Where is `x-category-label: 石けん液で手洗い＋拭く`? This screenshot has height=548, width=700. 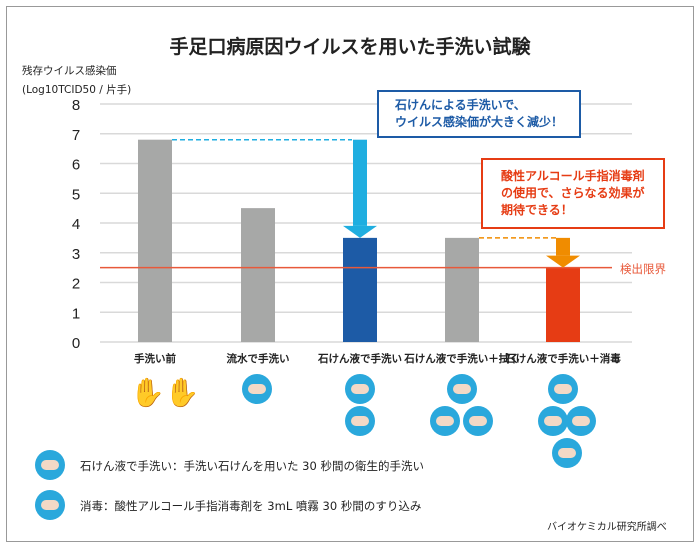 x-category-label: 石けん液で手洗い＋拭く is located at coordinates (462, 359).